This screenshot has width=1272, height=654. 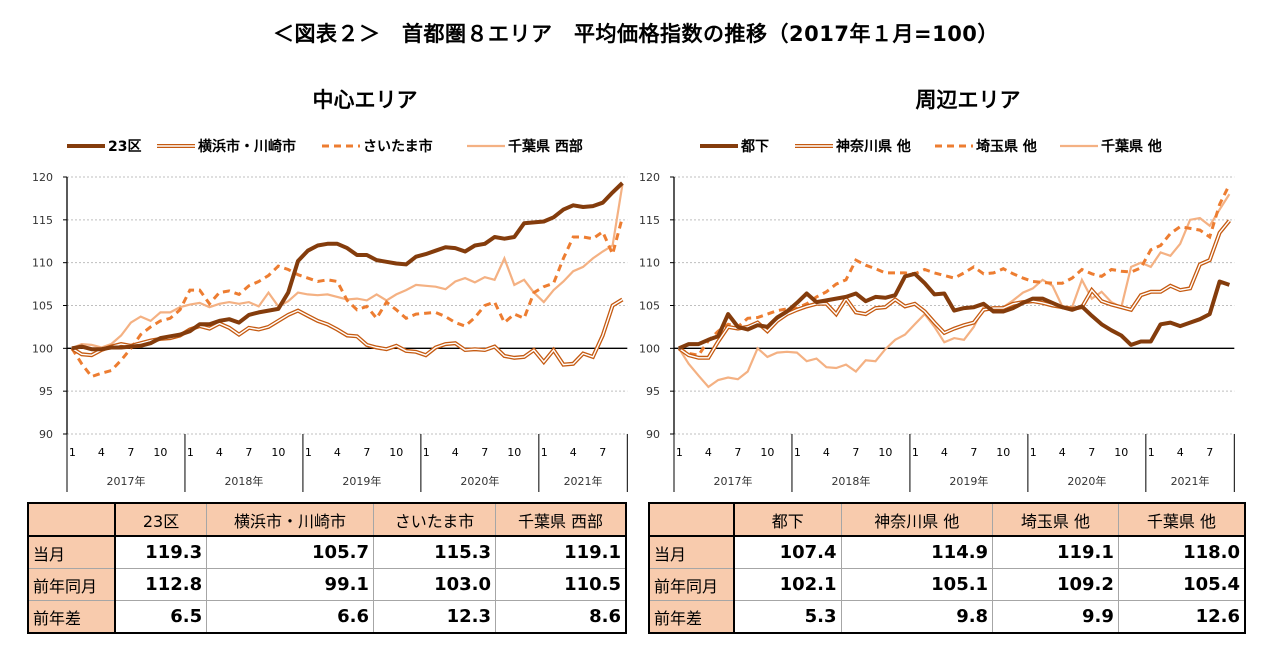 I want to click on legend-label: 神奈川県 他, so click(x=873, y=146).